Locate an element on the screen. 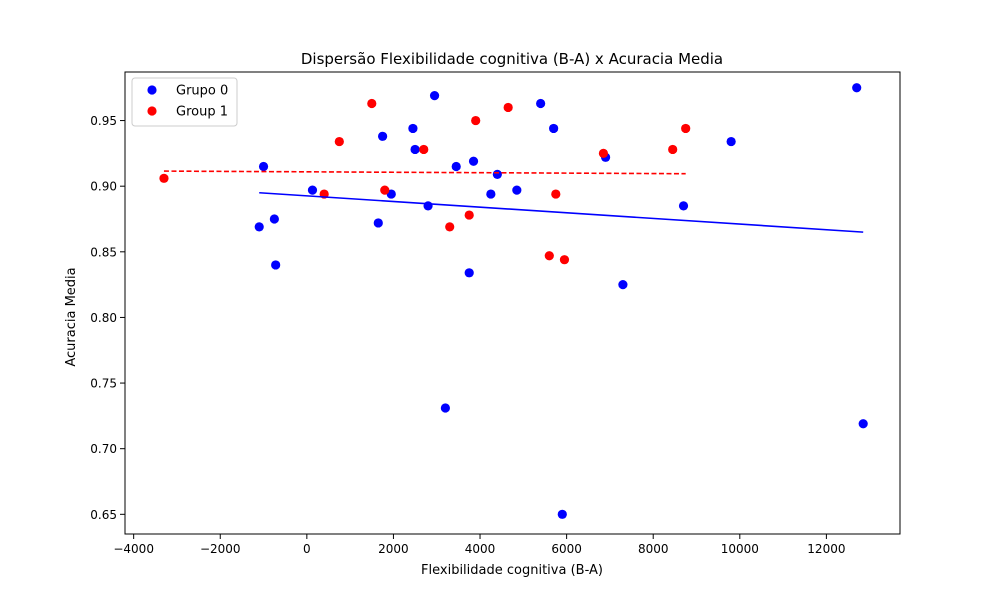 This screenshot has height=600, width=1000. y-tick-label-4: 0.85 is located at coordinates (103, 252).